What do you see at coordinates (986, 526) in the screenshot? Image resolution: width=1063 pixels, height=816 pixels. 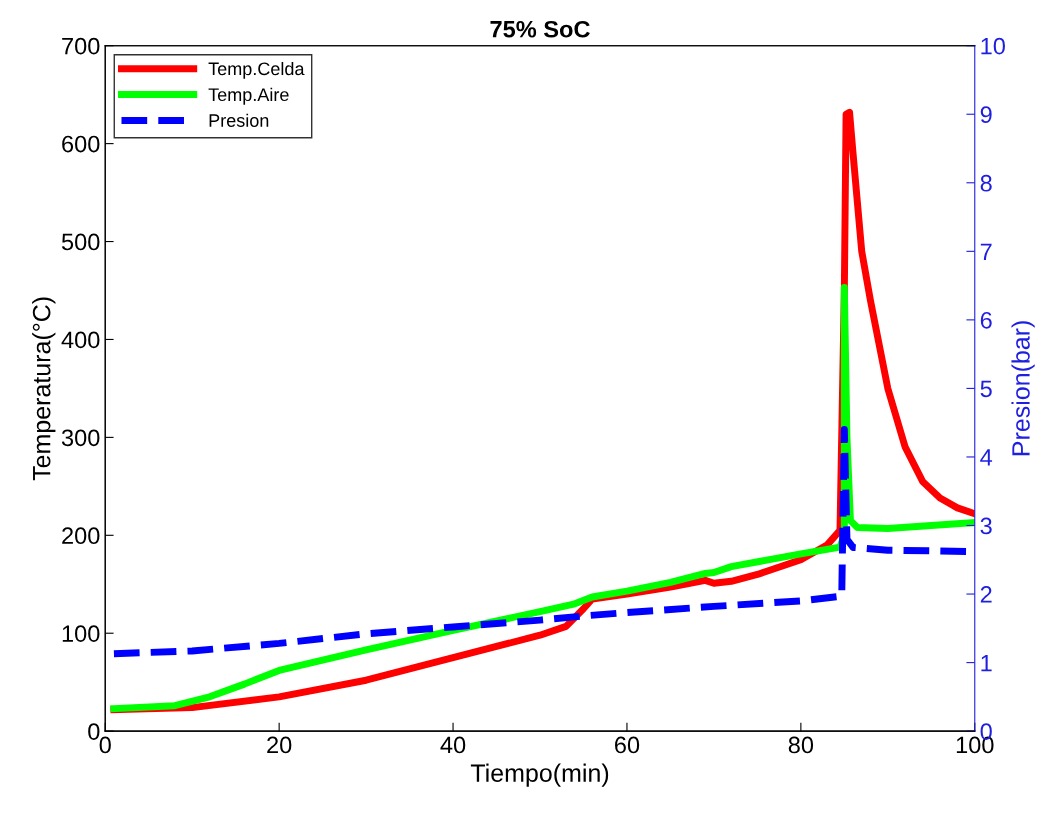 I see `y2-tick-label: 3` at bounding box center [986, 526].